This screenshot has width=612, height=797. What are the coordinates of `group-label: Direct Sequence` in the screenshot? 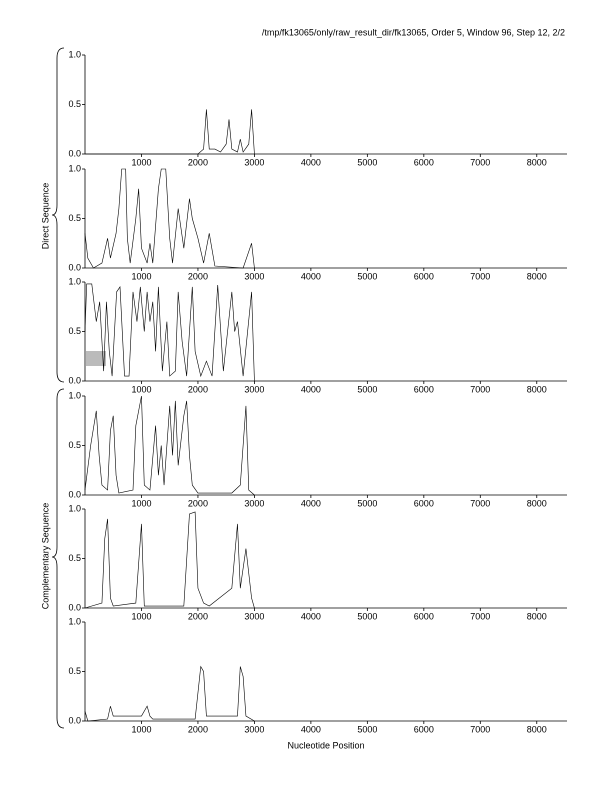 It's located at (45, 216).